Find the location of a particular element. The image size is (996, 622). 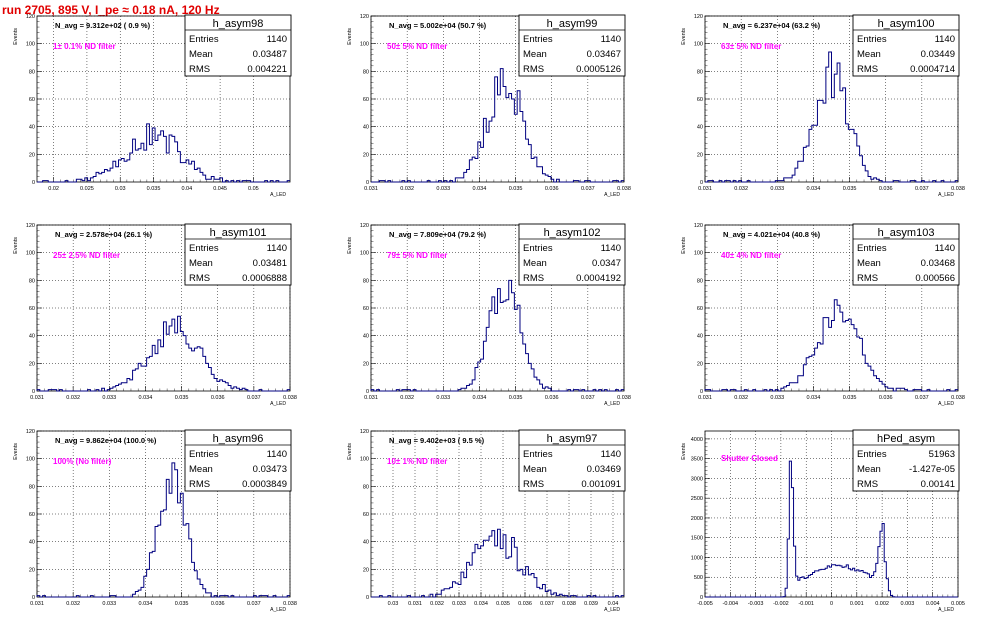

x-tick-label: -0.005 is located at coordinates (705, 604).